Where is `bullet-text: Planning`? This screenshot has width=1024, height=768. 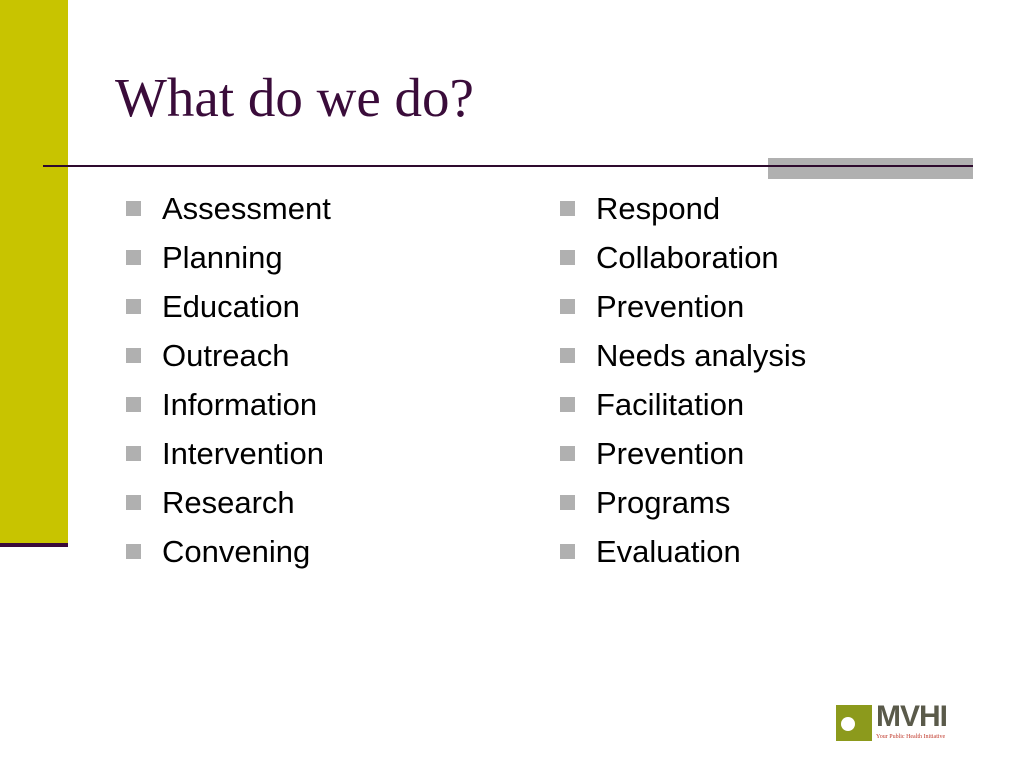 bullet-text: Planning is located at coordinates (222, 257).